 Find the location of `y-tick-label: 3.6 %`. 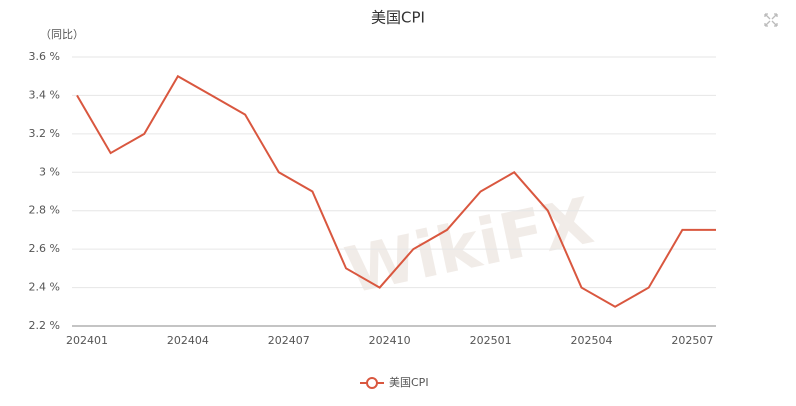

y-tick-label: 3.6 % is located at coordinates (44, 56).